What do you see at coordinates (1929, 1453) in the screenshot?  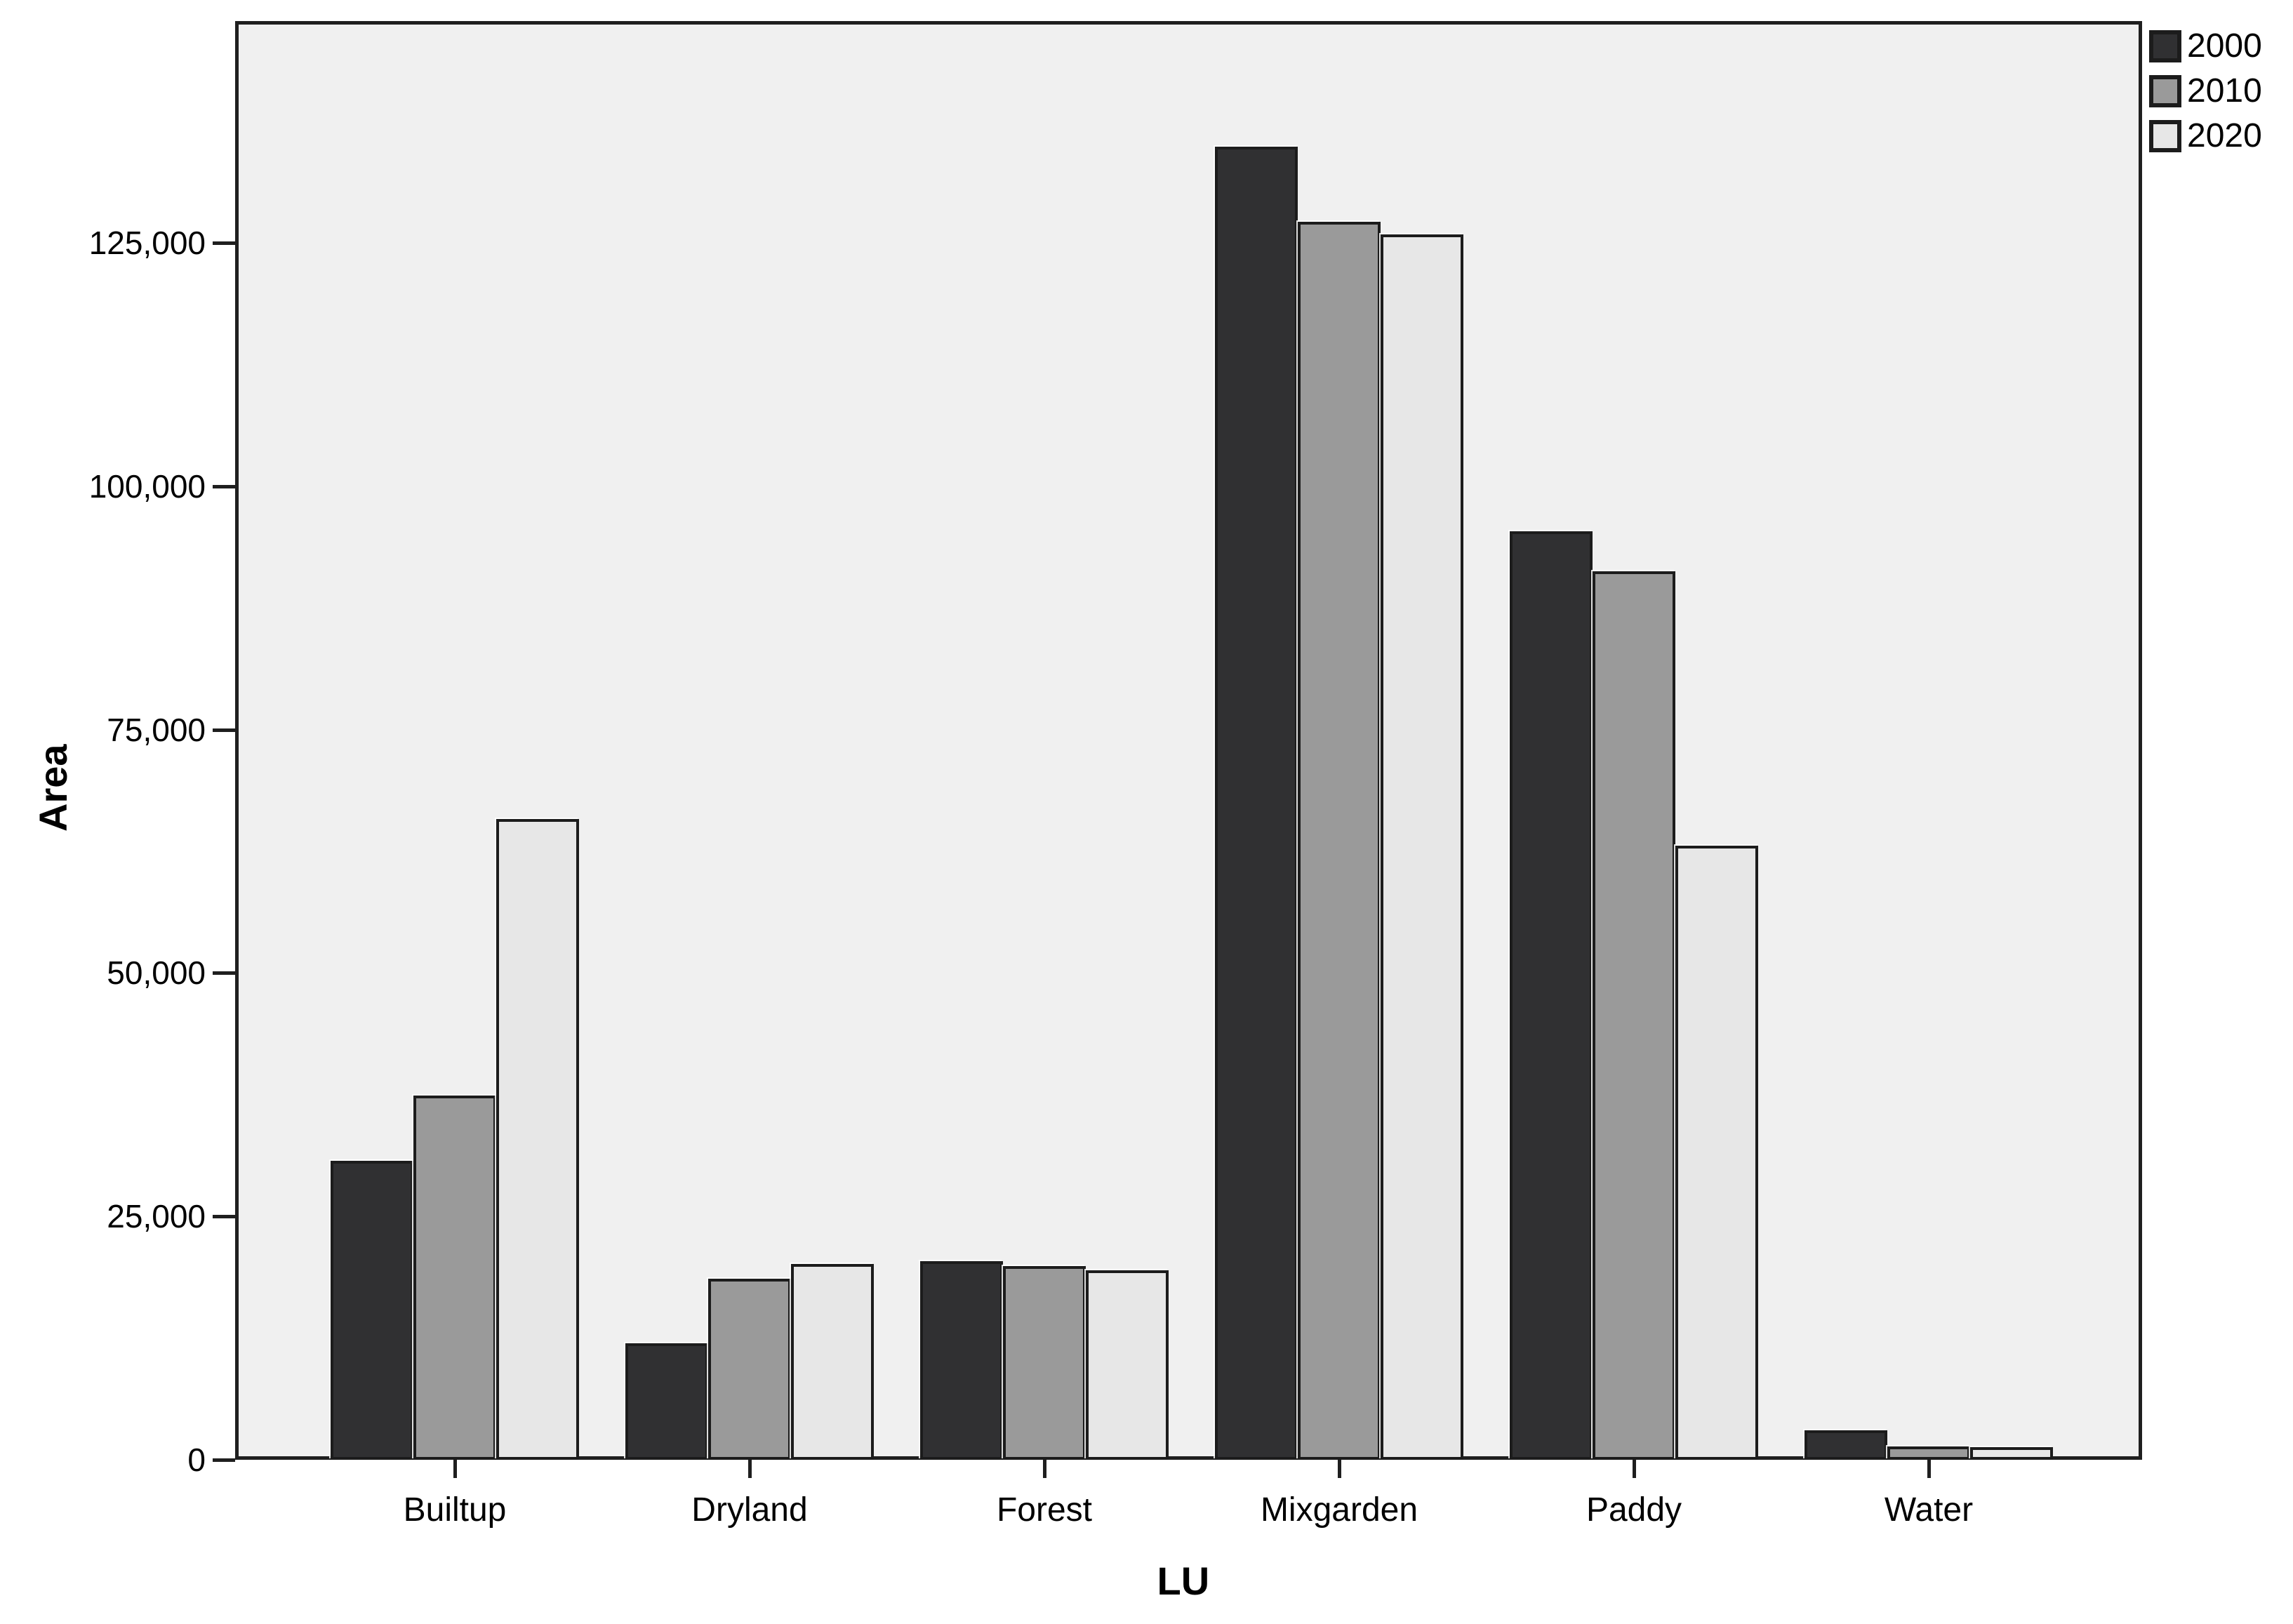 I see `bar-water-2010` at bounding box center [1929, 1453].